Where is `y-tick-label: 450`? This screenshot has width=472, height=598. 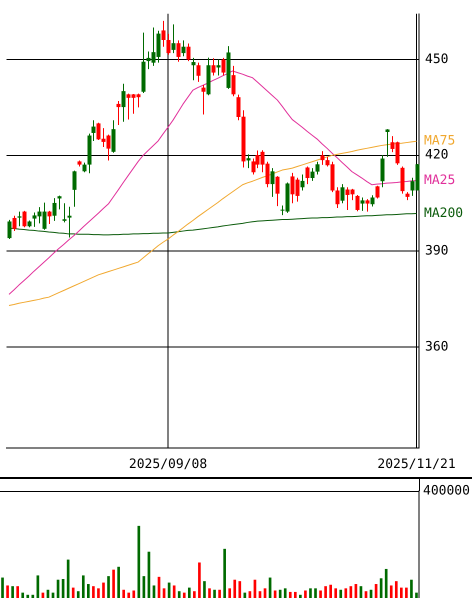
y-tick-label: 450 is located at coordinates (436, 59).